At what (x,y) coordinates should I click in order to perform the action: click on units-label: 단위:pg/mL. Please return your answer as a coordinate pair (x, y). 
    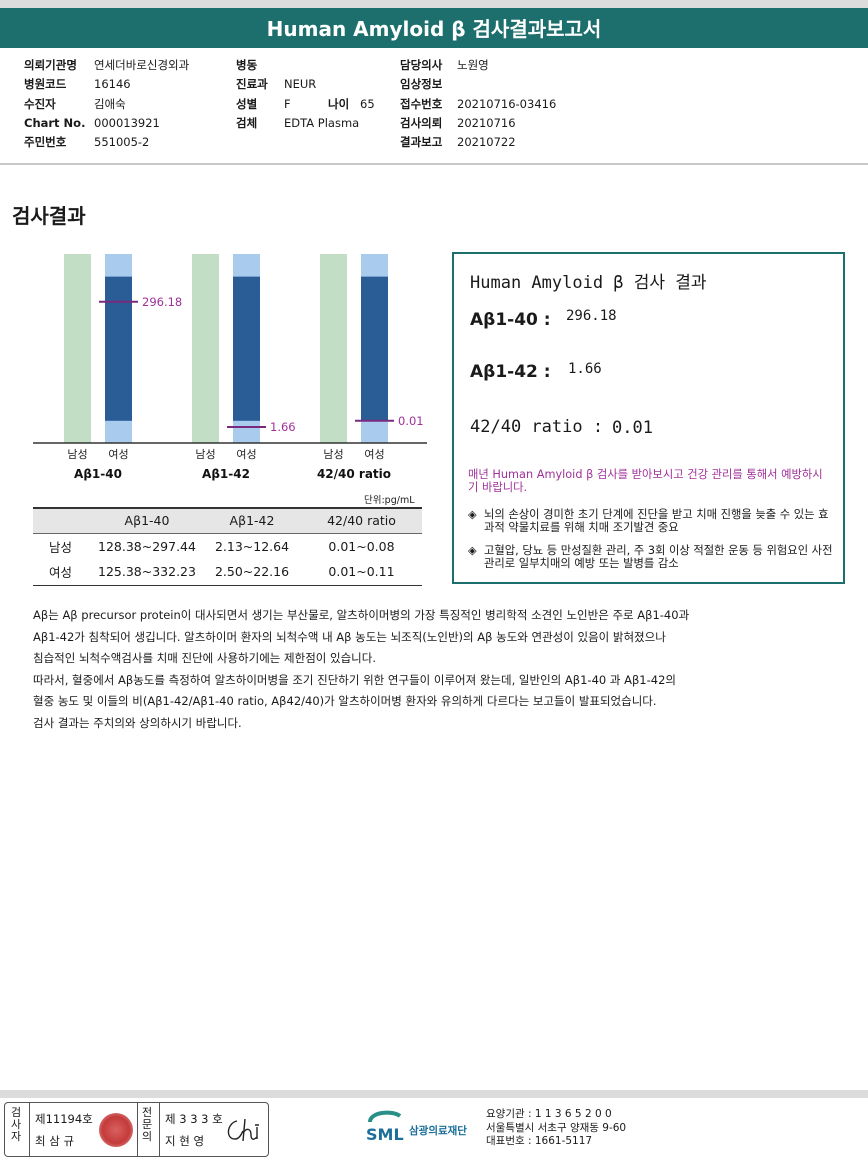
    Looking at the image, I should click on (389, 500).